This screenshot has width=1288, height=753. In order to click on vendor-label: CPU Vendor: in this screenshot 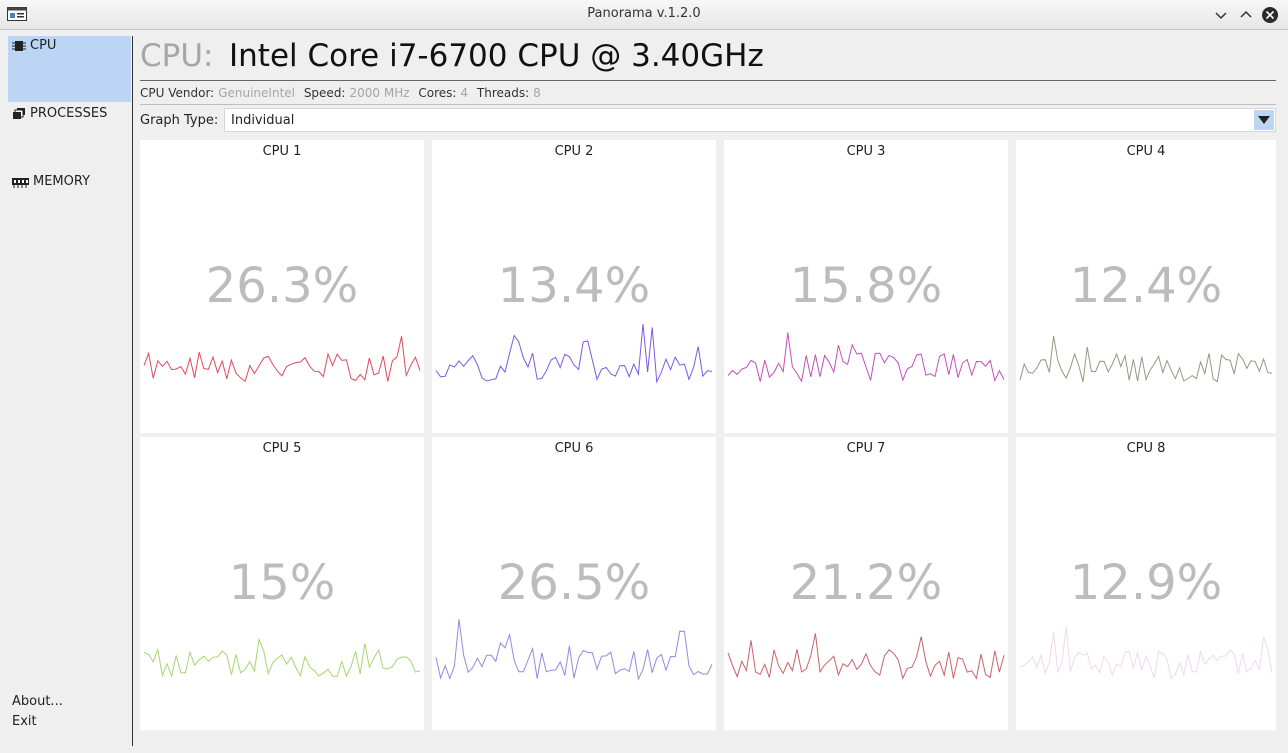, I will do `click(177, 93)`.